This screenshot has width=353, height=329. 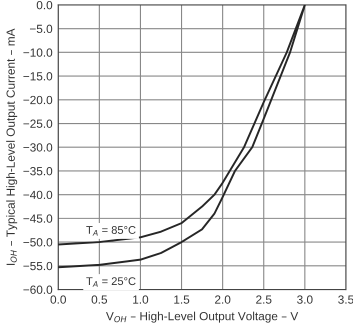 I want to click on y-tick-label: −30.0, so click(x=37, y=147).